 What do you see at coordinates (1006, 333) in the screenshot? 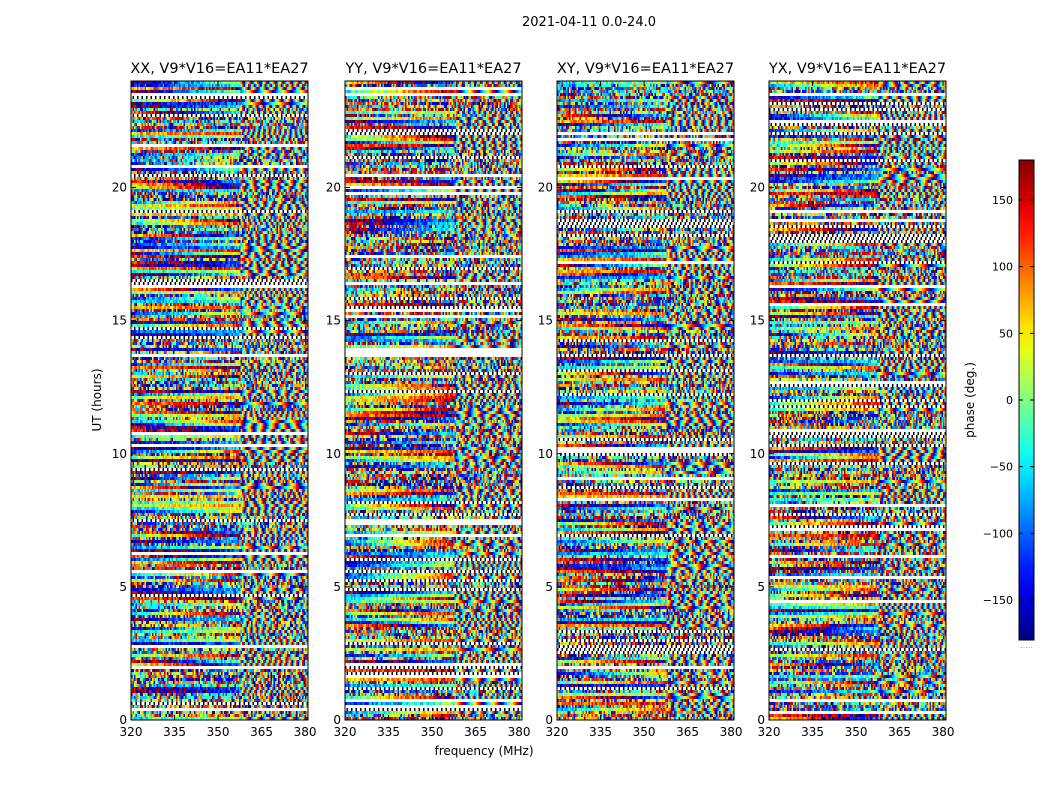
I see `colorbar-tick-label: 50` at bounding box center [1006, 333].